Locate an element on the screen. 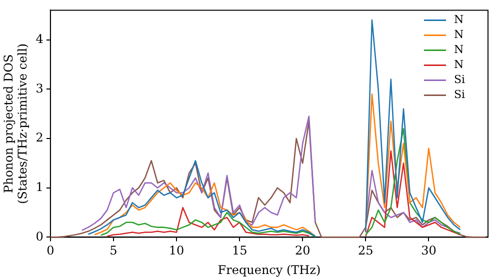 This screenshot has width=500, height=280. y-tick-label: 0 is located at coordinates (40, 236).